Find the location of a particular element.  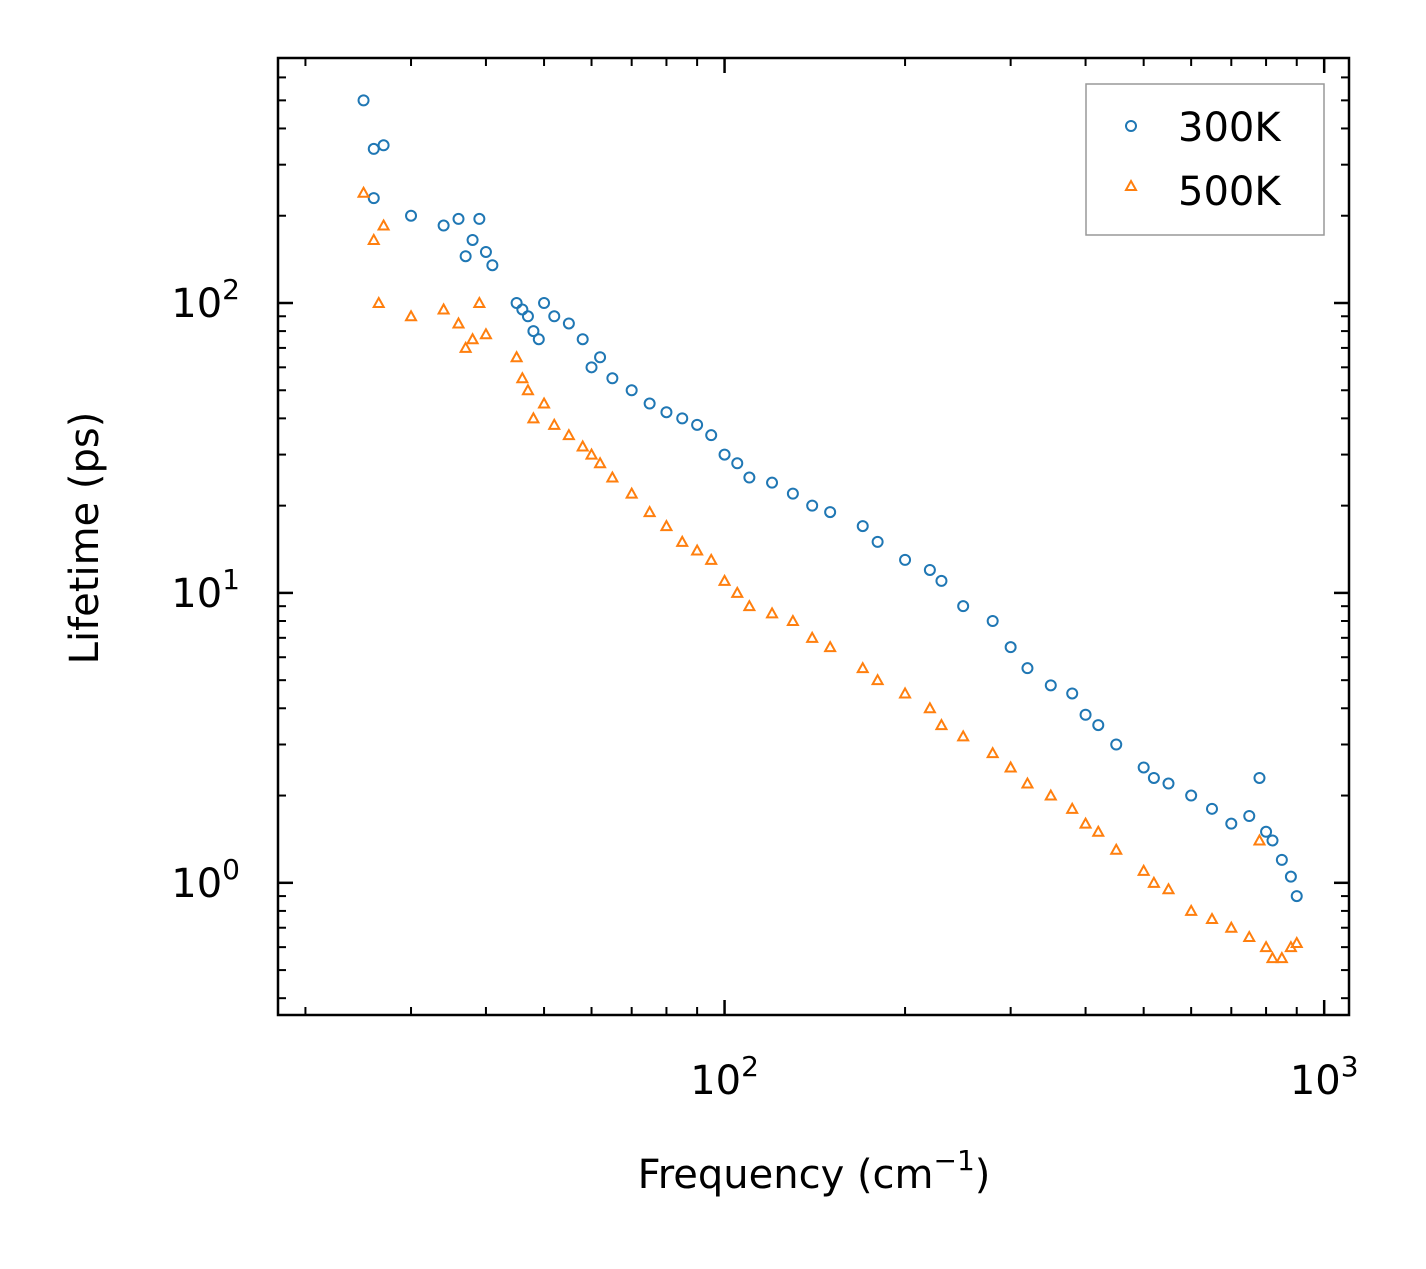

legend-label-300k: 300K is located at coordinates (1230, 128).